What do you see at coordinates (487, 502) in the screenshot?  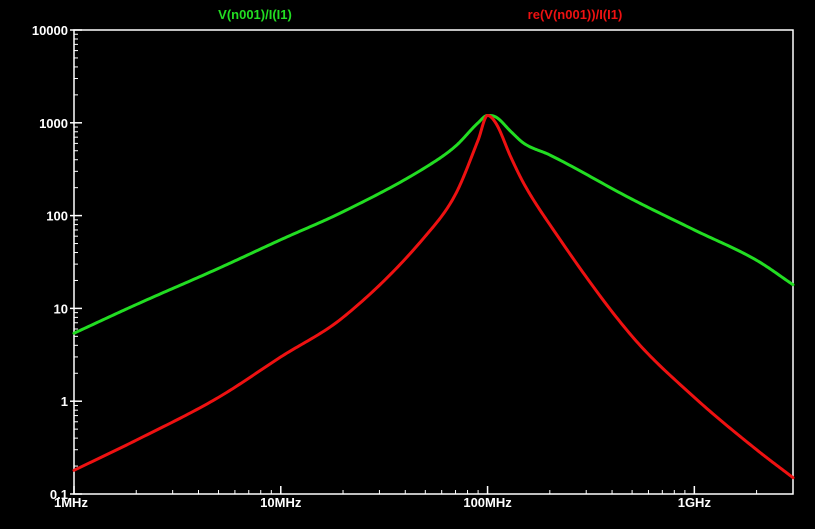 I see `x-tick-label: 100MHz` at bounding box center [487, 502].